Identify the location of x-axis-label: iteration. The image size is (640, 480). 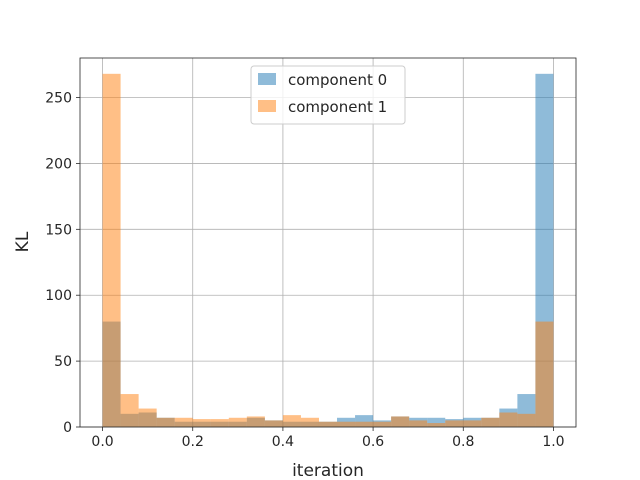
(328, 470).